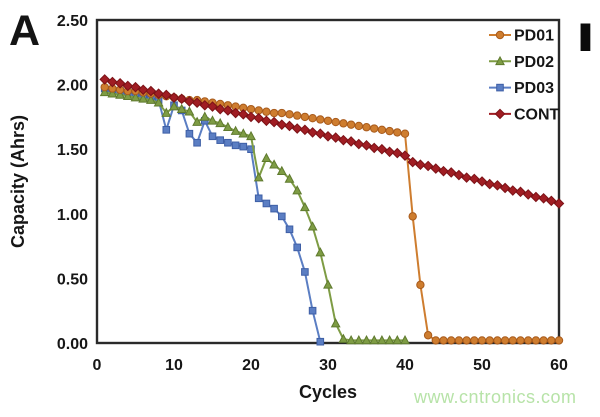 This screenshot has height=417, width=600. I want to click on y-axis-title: Capacity (Ahrs), so click(18, 181).